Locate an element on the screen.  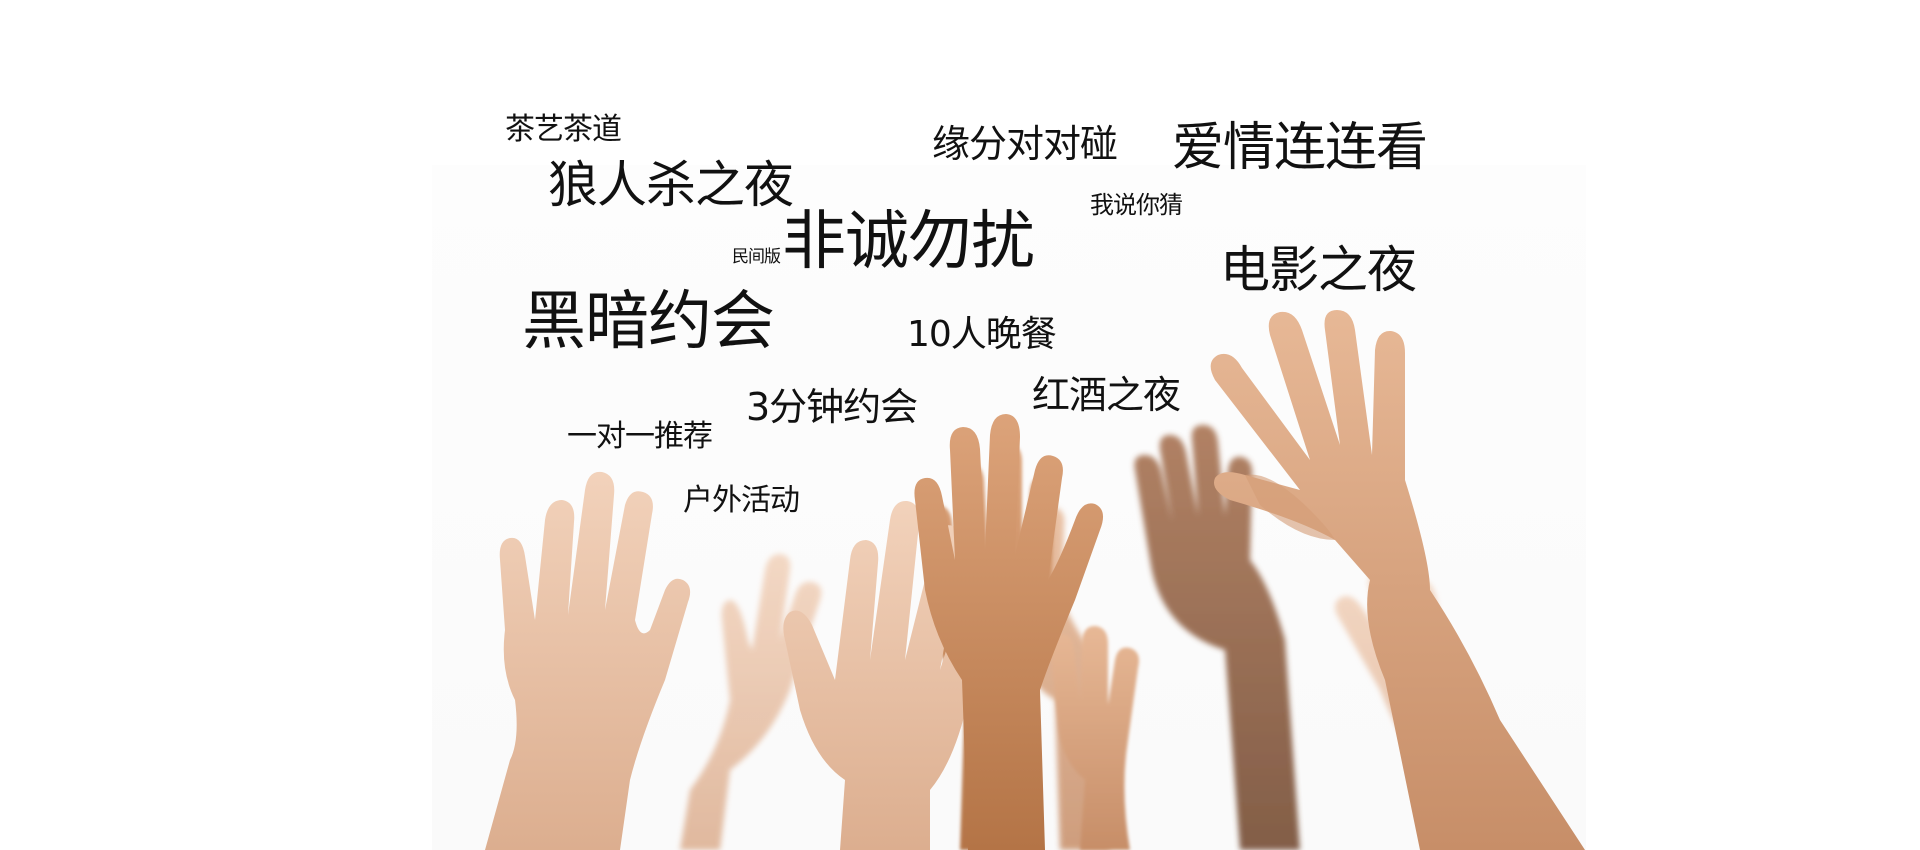
word-movie-night: 电影之夜 is located at coordinates (1318, 270).